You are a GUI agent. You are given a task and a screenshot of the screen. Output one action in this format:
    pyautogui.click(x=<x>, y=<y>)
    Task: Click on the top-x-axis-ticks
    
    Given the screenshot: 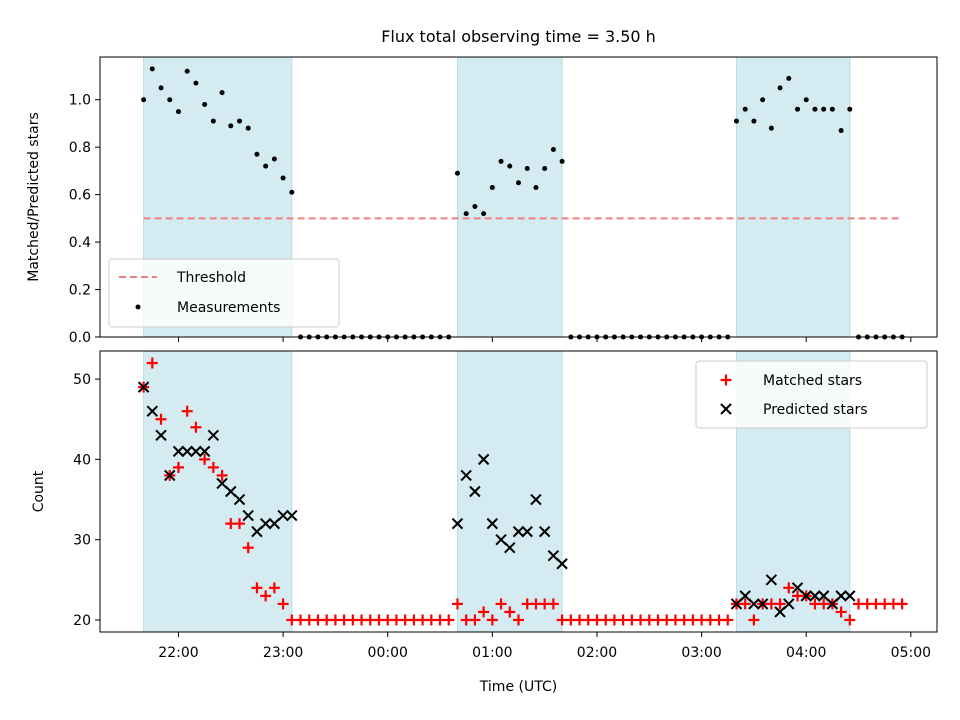 What is the action you would take?
    pyautogui.click(x=544, y=339)
    